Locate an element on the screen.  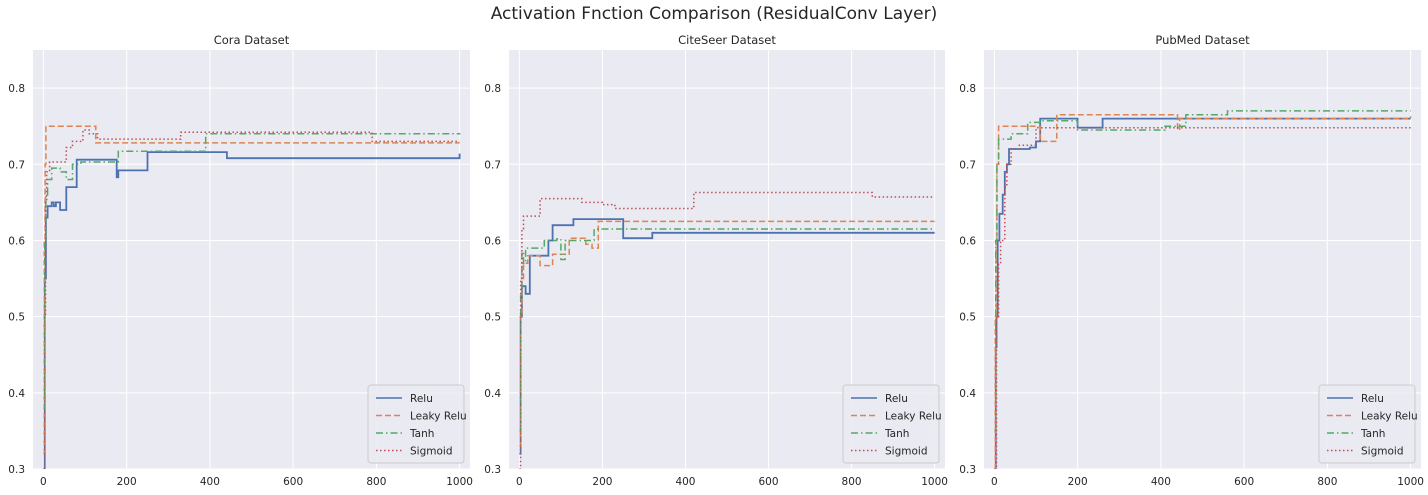
series-line-leaky-relu is located at coordinates (727, 333).